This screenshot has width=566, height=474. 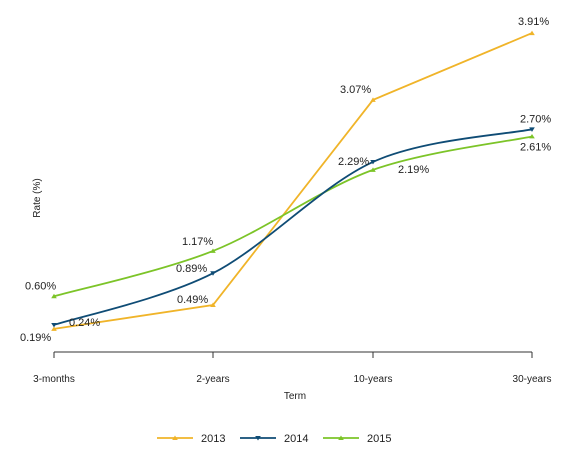 I want to click on data-label-2013: 0.49%, so click(x=192, y=300).